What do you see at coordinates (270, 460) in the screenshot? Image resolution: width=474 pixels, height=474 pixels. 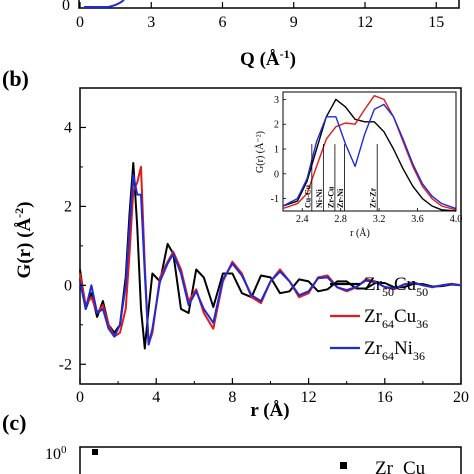 I see `panel-c-frame` at bounding box center [270, 460].